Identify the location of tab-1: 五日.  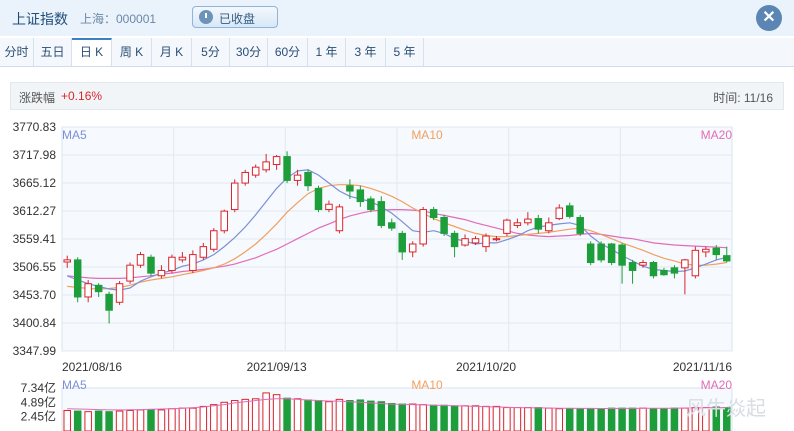
(53, 52).